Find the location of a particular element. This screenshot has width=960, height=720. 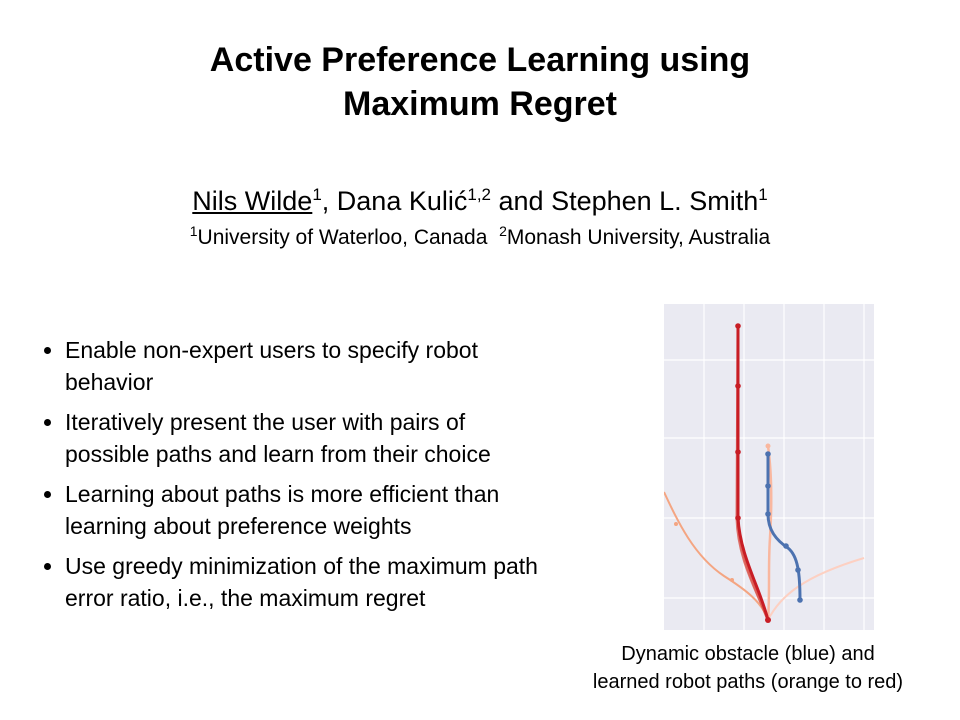

author-separator-2: and is located at coordinates (521, 201).